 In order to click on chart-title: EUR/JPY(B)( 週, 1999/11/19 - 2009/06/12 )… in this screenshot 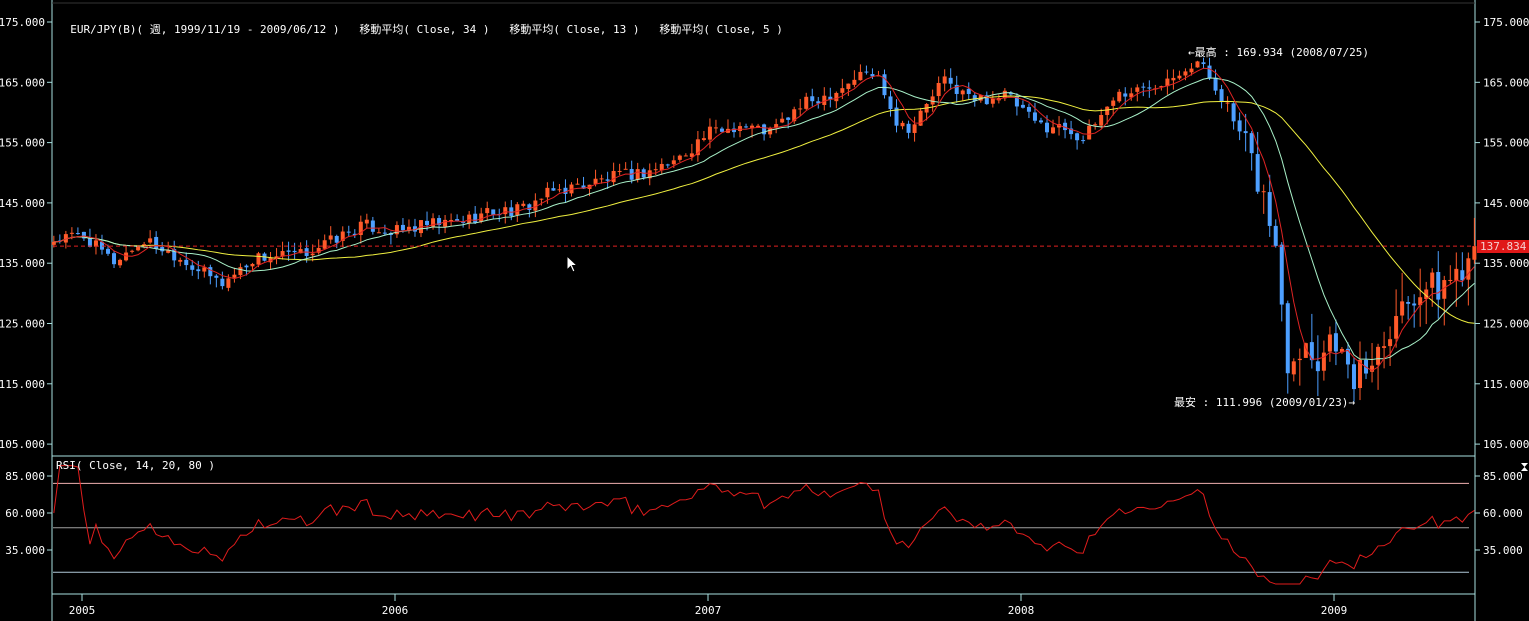, I will do `click(420, 22)`.